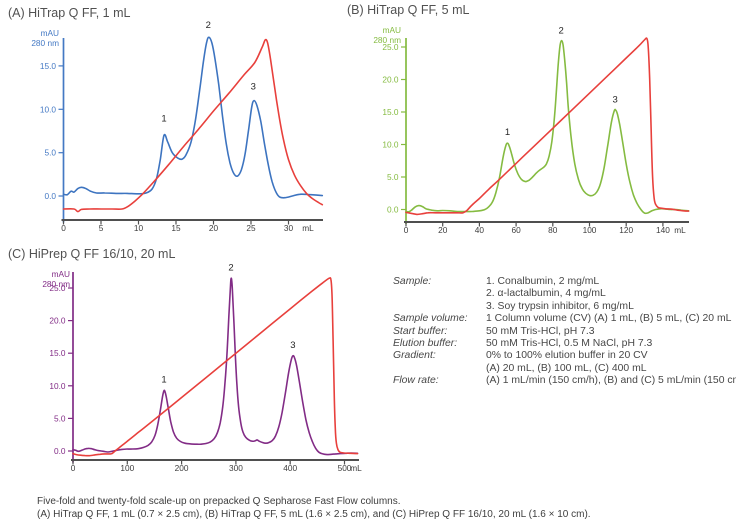 Image resolution: width=736 pixels, height=525 pixels. I want to click on chart-b-x-tick-label: 100, so click(590, 230).